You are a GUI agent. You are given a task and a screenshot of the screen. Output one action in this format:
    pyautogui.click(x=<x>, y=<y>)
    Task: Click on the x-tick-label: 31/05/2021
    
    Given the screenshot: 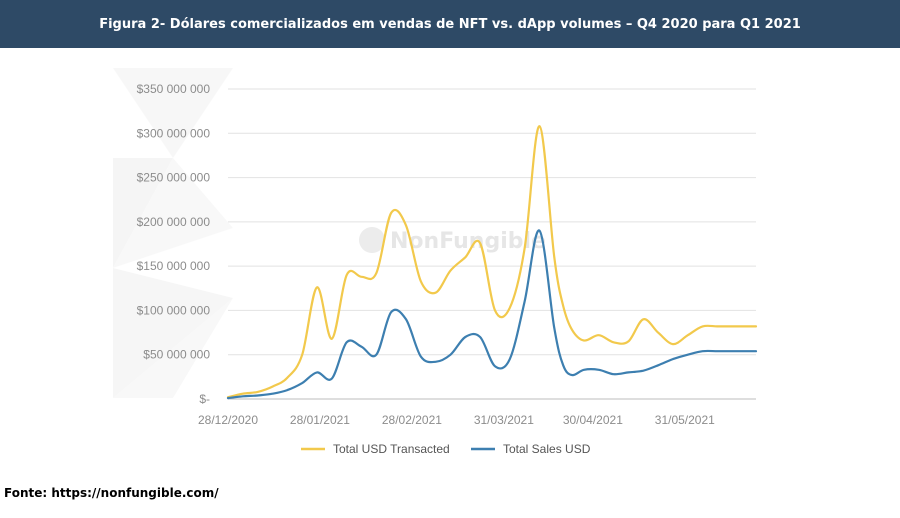 What is the action you would take?
    pyautogui.click(x=685, y=420)
    